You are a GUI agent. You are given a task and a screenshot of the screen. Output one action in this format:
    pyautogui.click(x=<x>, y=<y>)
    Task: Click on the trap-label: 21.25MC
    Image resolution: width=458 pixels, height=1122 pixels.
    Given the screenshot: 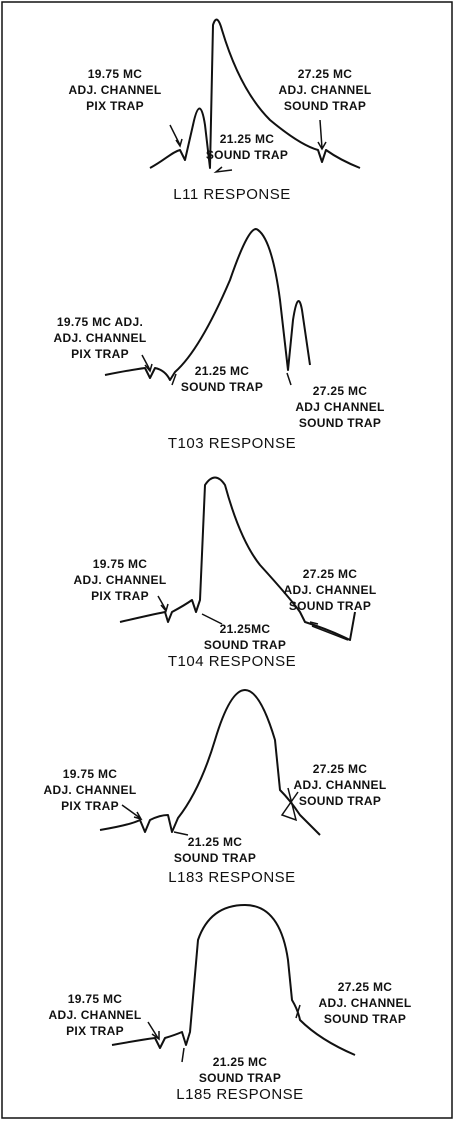 What is the action you would take?
    pyautogui.click(x=245, y=629)
    